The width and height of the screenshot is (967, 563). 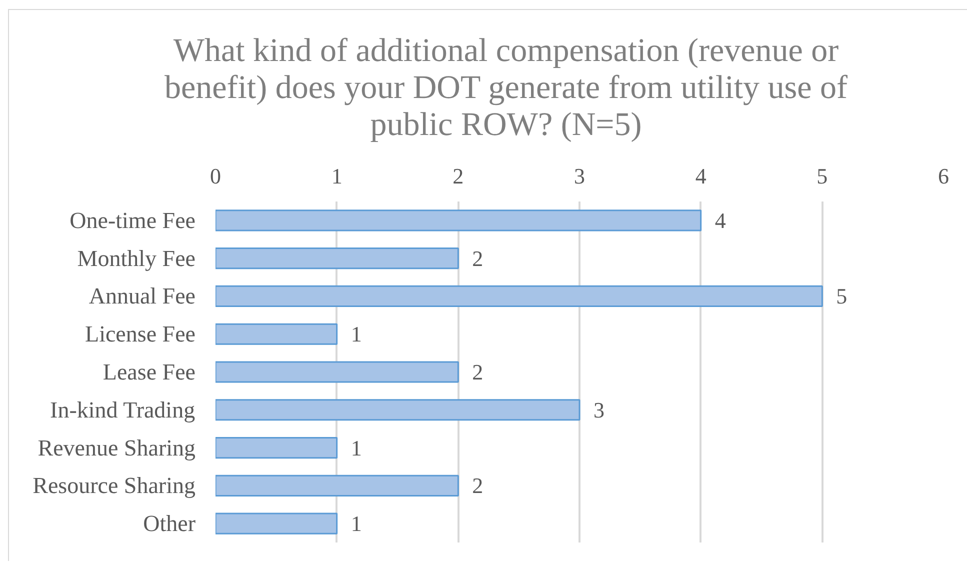 I want to click on y-tick-label: Lease Fee, so click(x=149, y=372).